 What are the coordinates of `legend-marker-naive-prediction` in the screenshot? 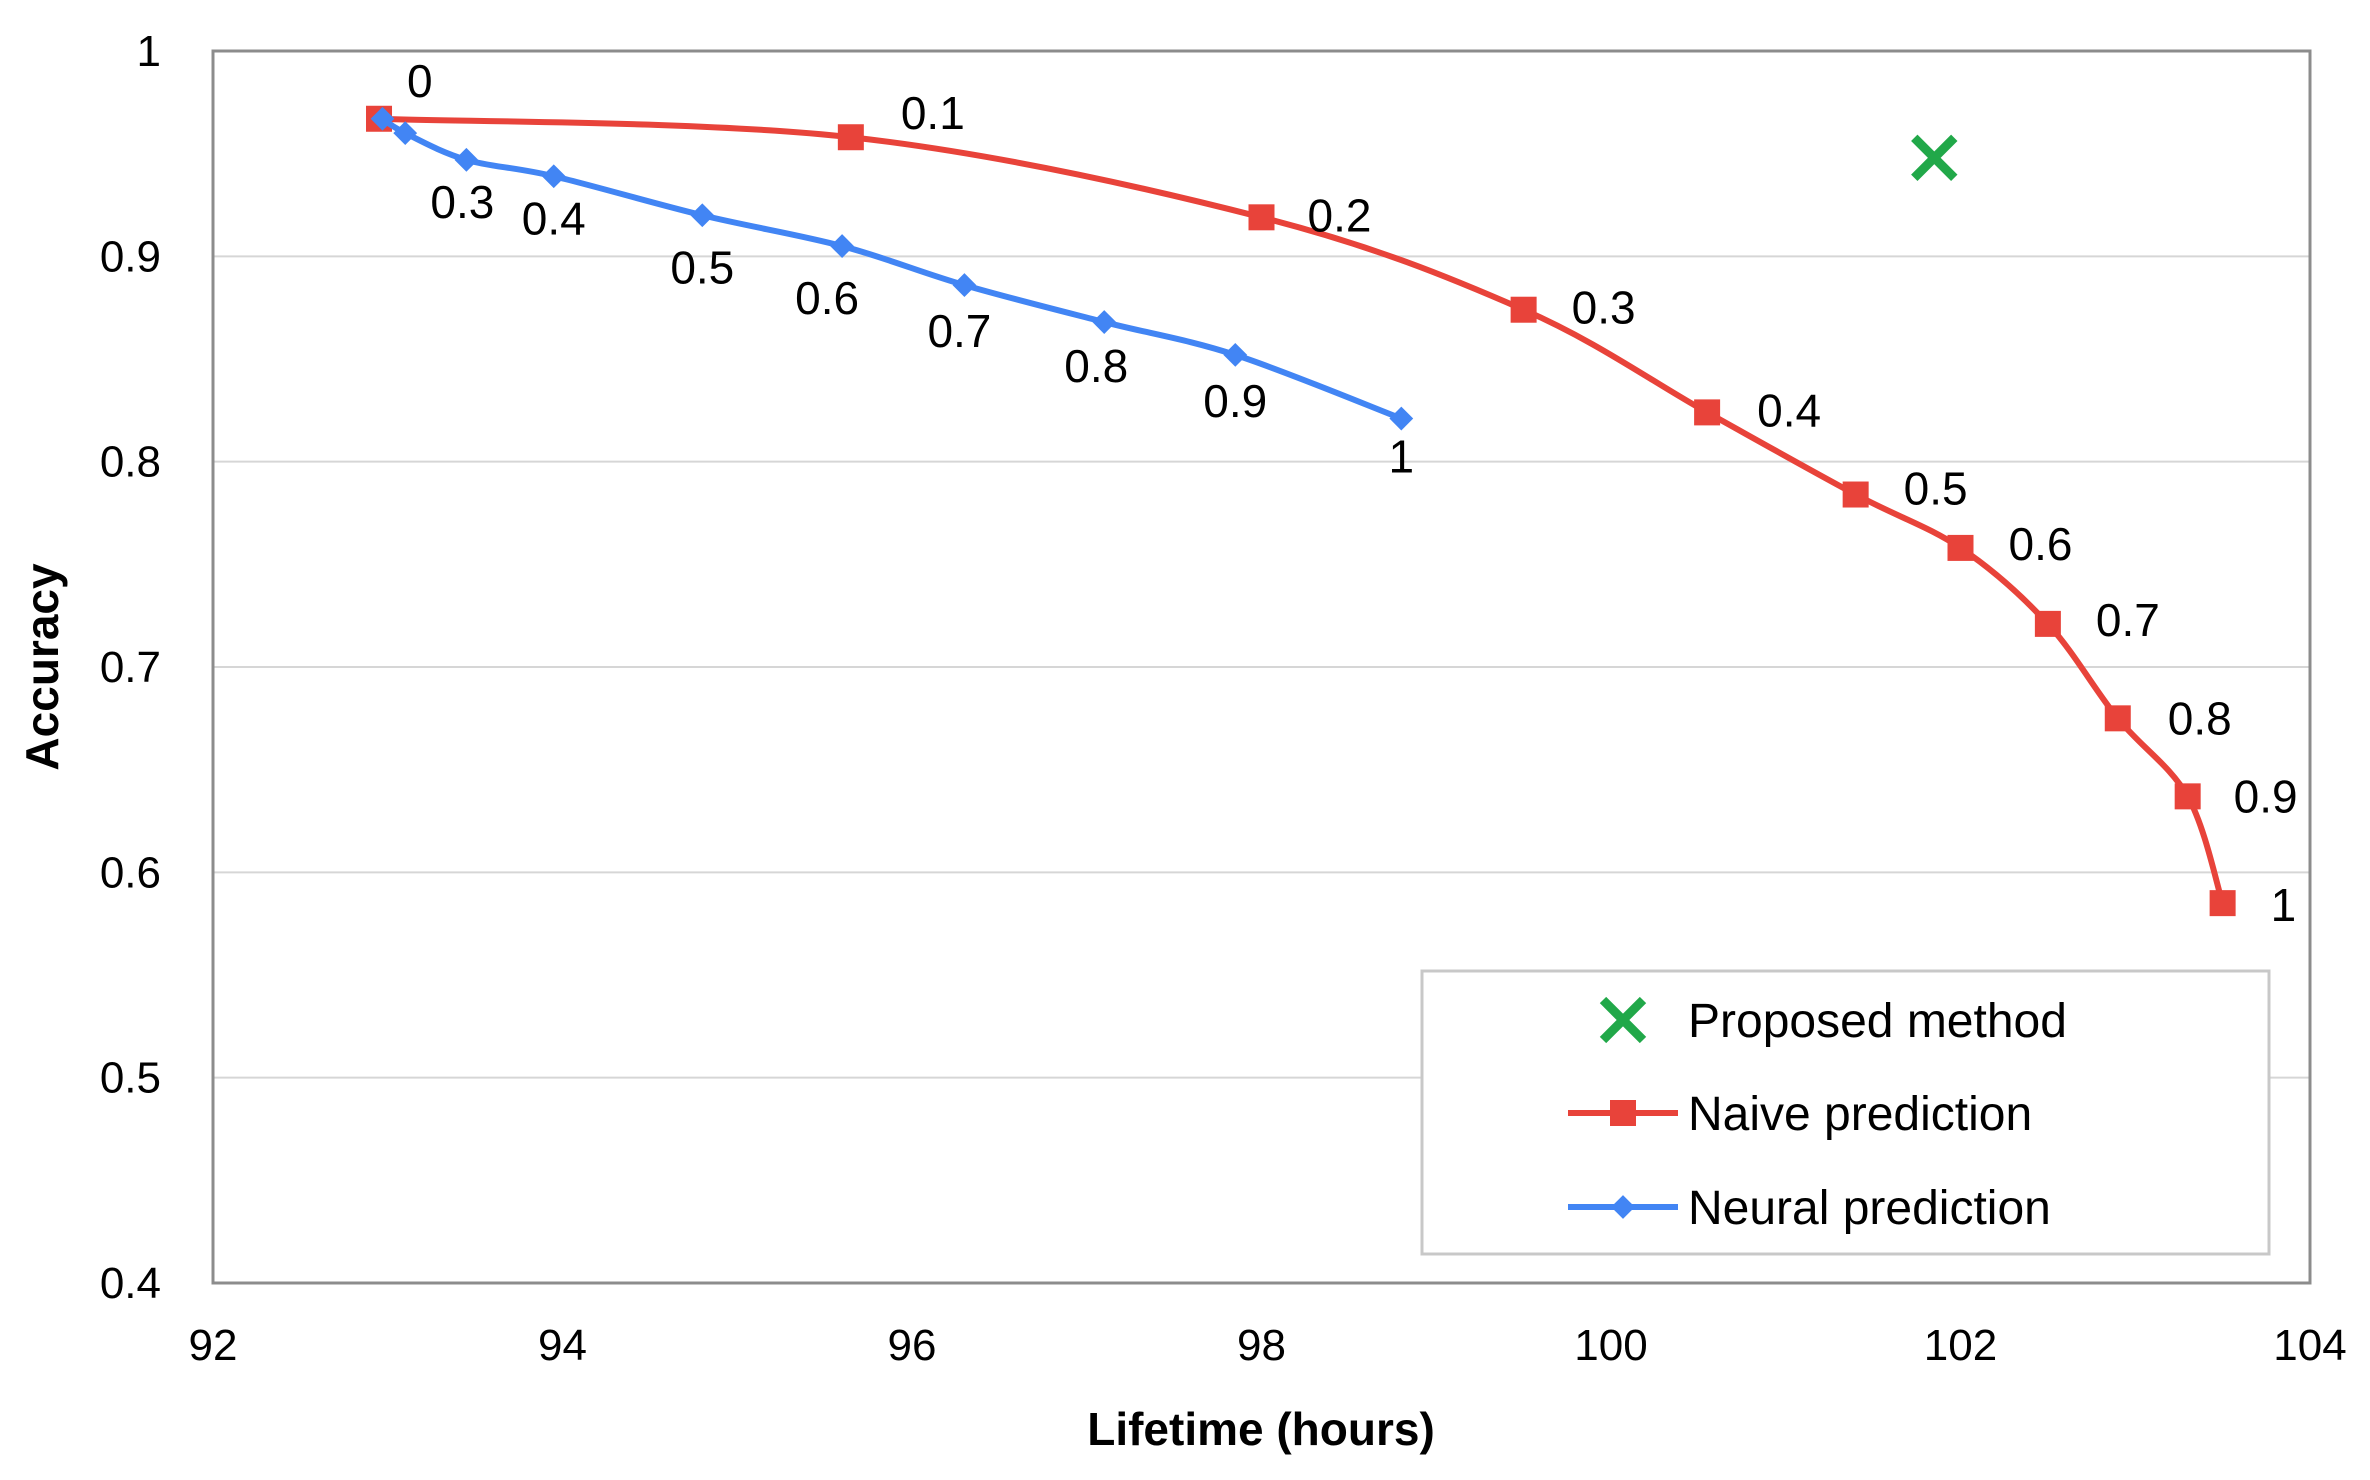 It's located at (1623, 1113).